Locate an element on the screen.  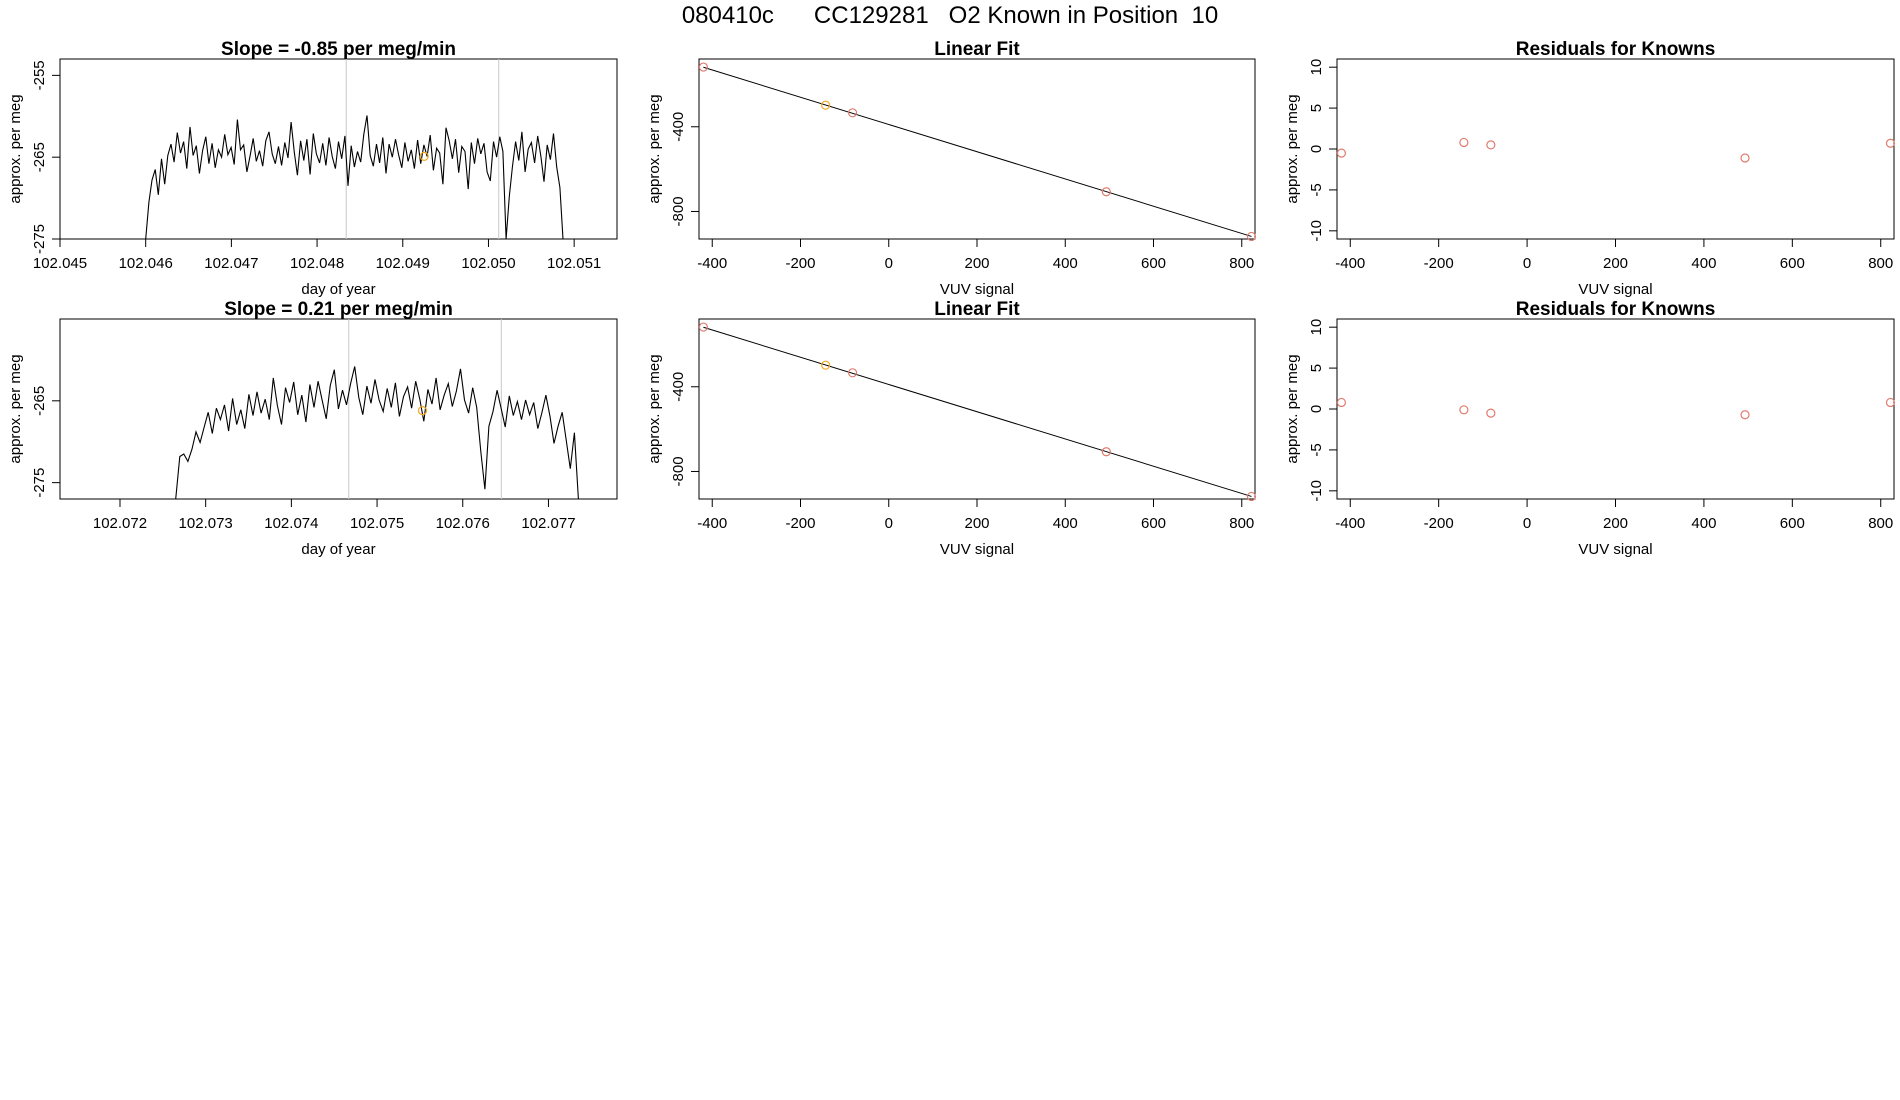
res2-x-tick-label: 400 is located at coordinates (1703, 523).